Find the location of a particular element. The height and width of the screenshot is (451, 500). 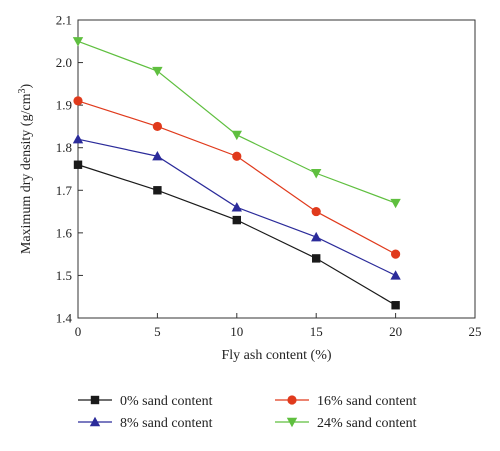

legend-label: 0% sand content is located at coordinates (166, 401).